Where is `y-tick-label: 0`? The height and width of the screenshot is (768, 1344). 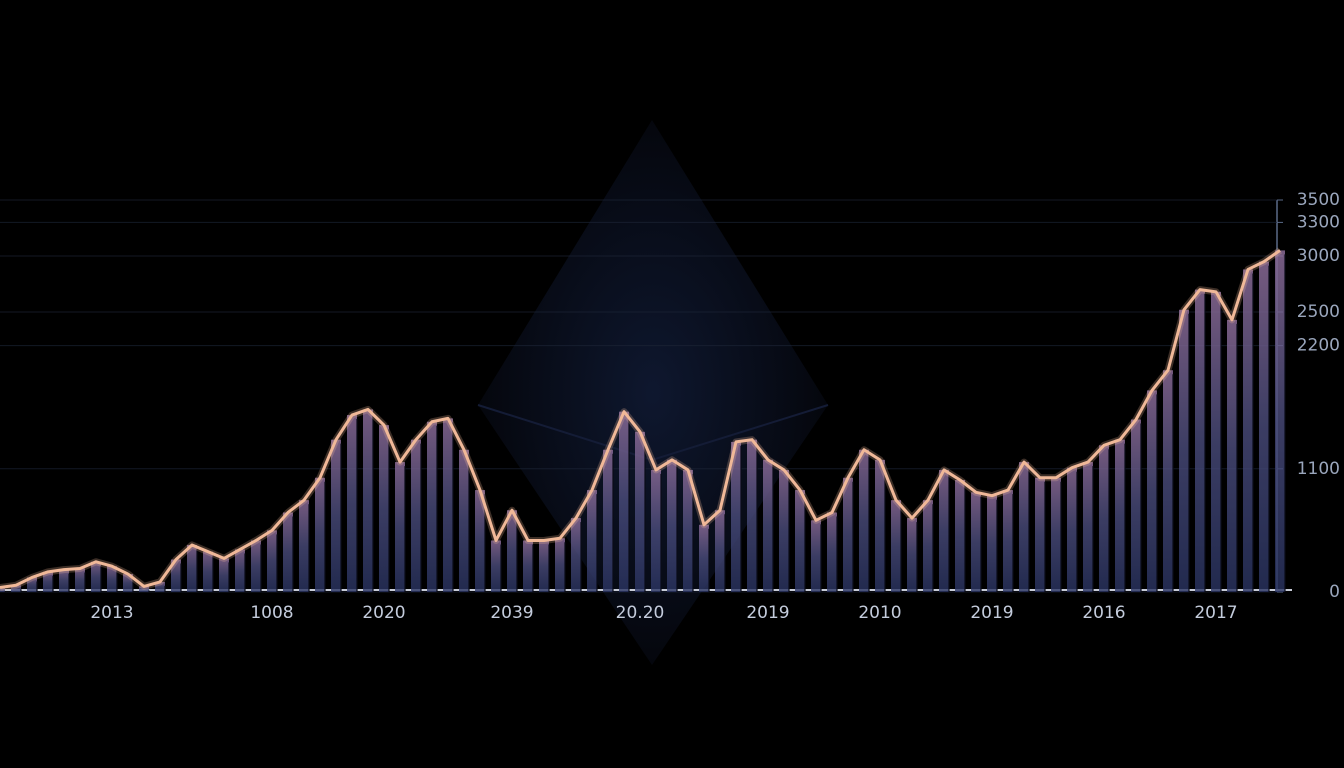 y-tick-label: 0 is located at coordinates (1334, 592).